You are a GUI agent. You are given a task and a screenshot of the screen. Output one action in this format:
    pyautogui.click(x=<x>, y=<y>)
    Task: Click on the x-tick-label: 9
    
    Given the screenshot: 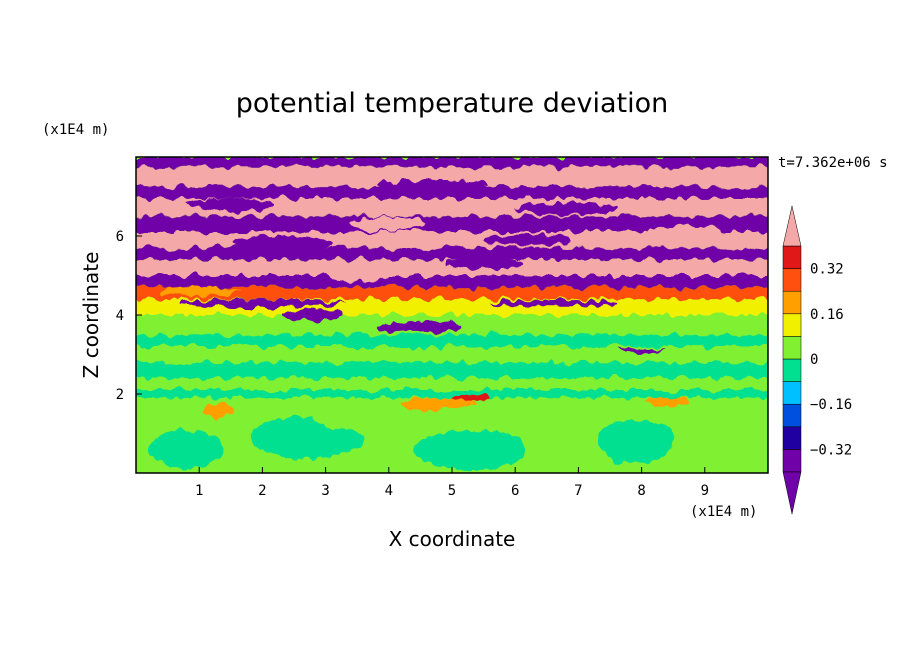 What is the action you would take?
    pyautogui.click(x=705, y=491)
    